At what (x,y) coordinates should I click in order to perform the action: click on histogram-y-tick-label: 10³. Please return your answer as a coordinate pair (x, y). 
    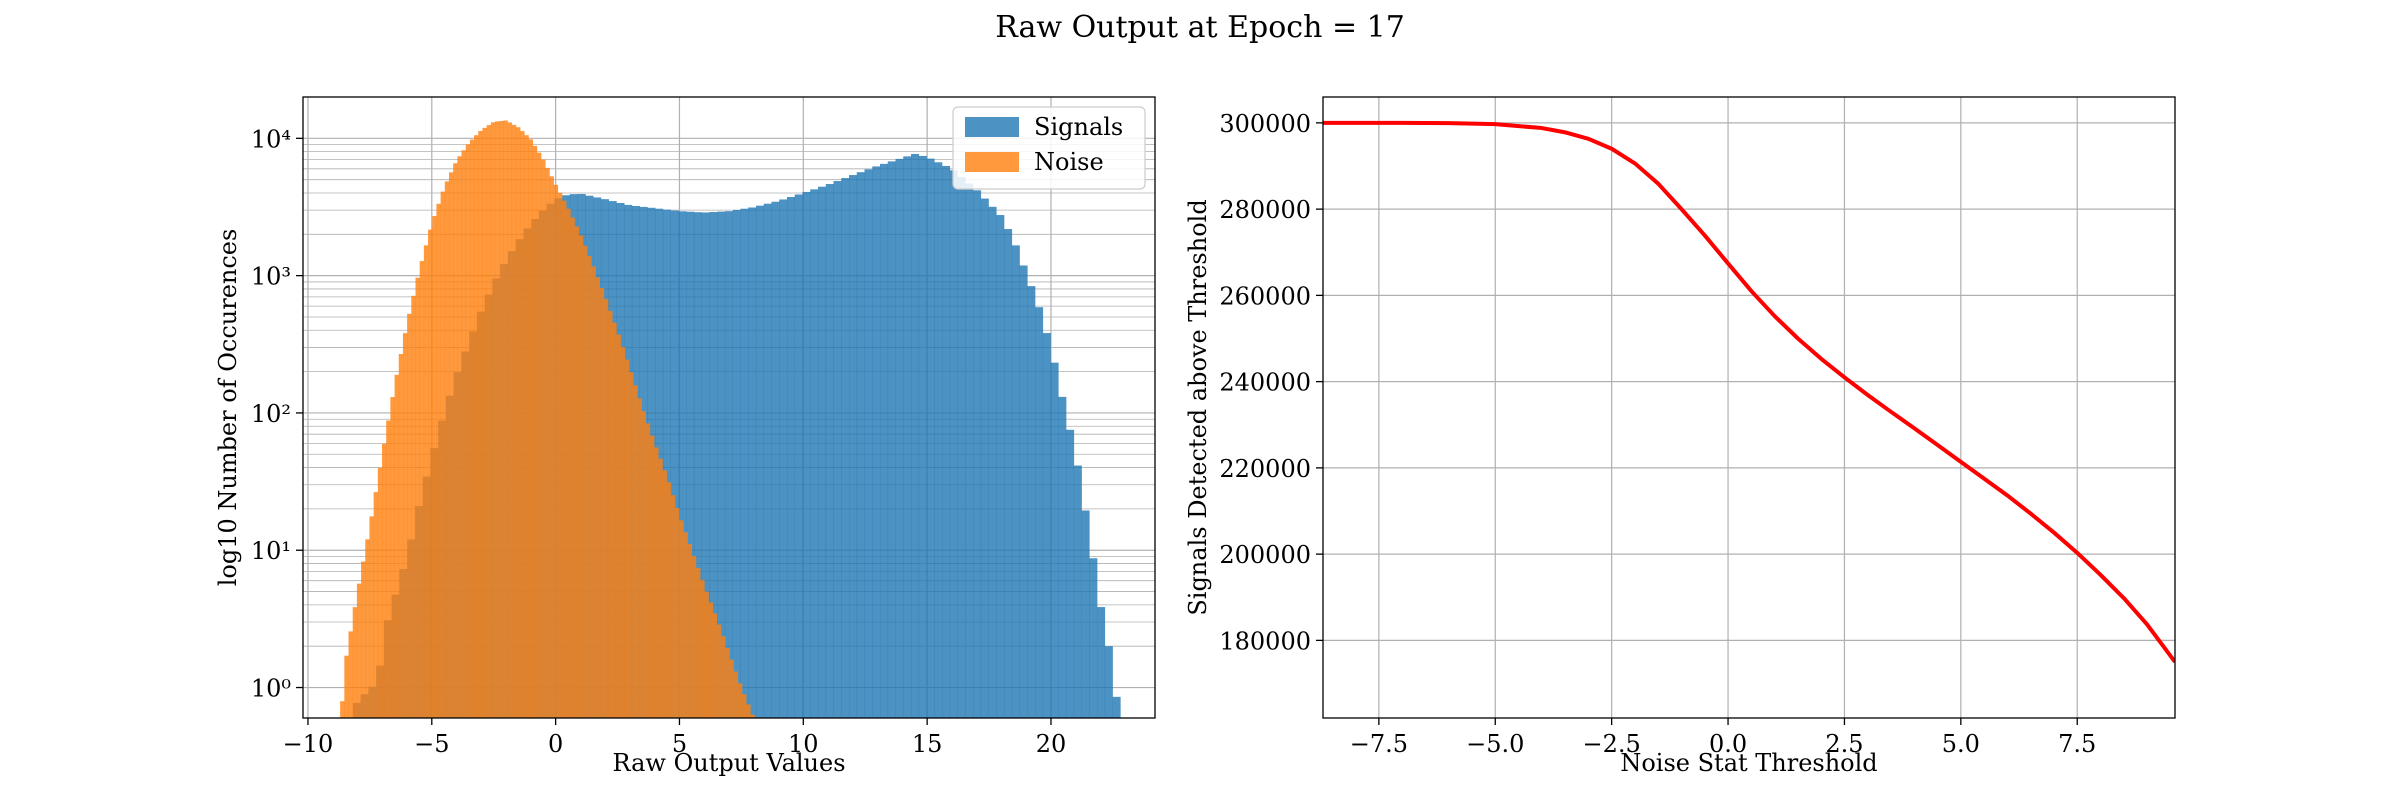
    Looking at the image, I should click on (271, 277).